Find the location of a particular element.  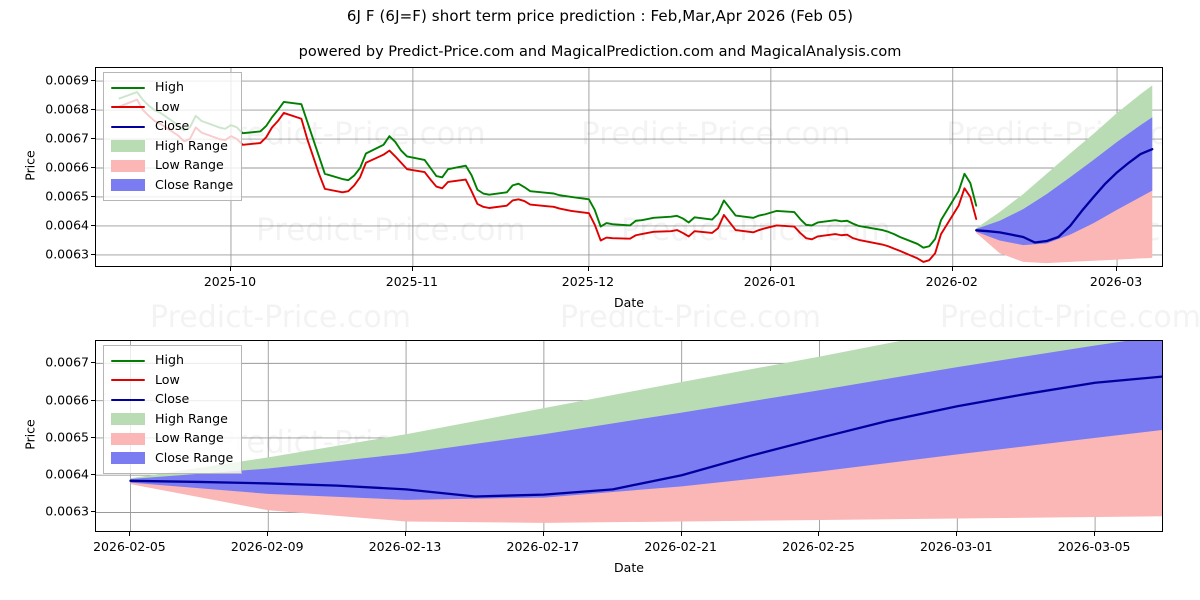

x-tick-label: 2025-10 is located at coordinates (230, 281).